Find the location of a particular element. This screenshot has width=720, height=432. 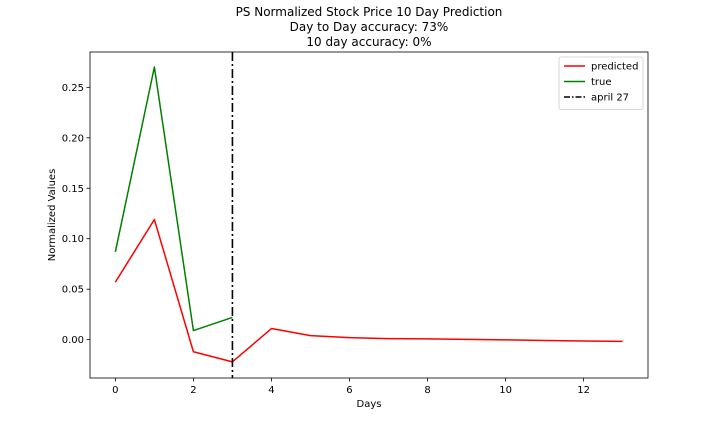

chart-title-line-3: 10 day accuracy: 0% is located at coordinates (368, 42).